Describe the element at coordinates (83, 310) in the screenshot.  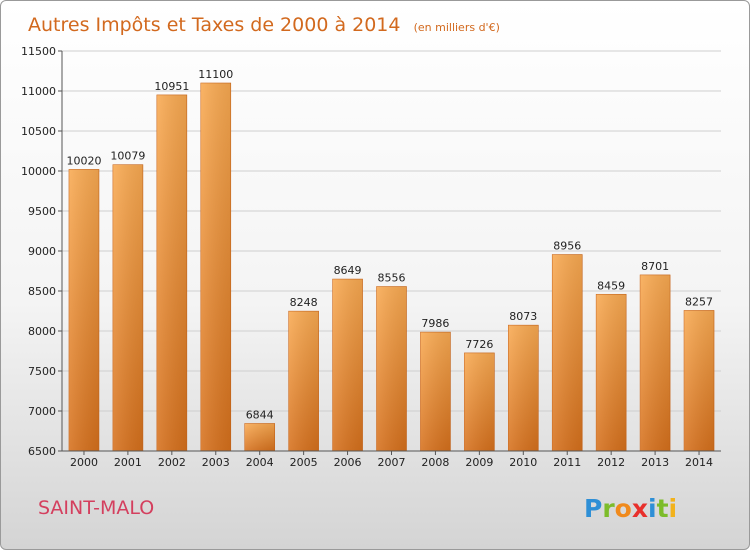
I see `bar-shade-2000` at that location.